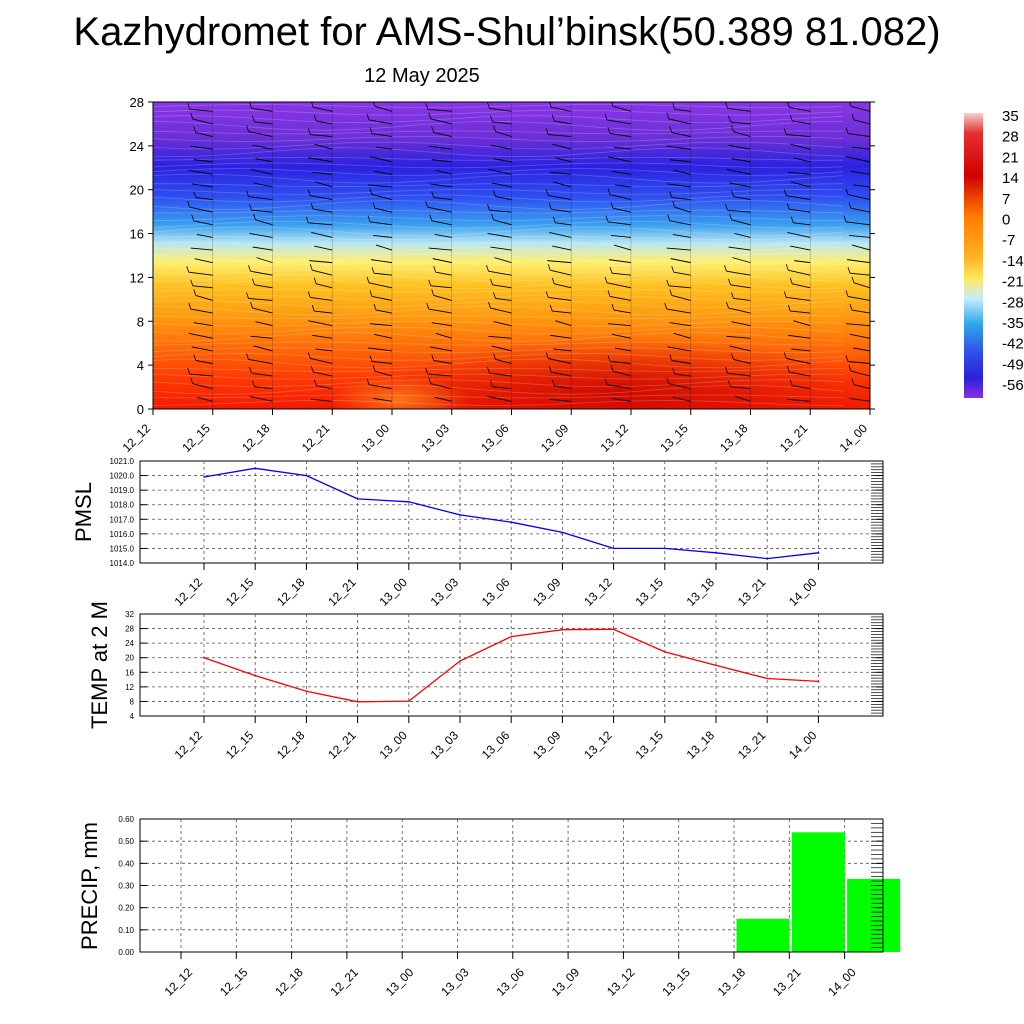 The image size is (1024, 1024). Describe the element at coordinates (179, 982) in the screenshot. I see `x-tick-label: 12_12` at that location.